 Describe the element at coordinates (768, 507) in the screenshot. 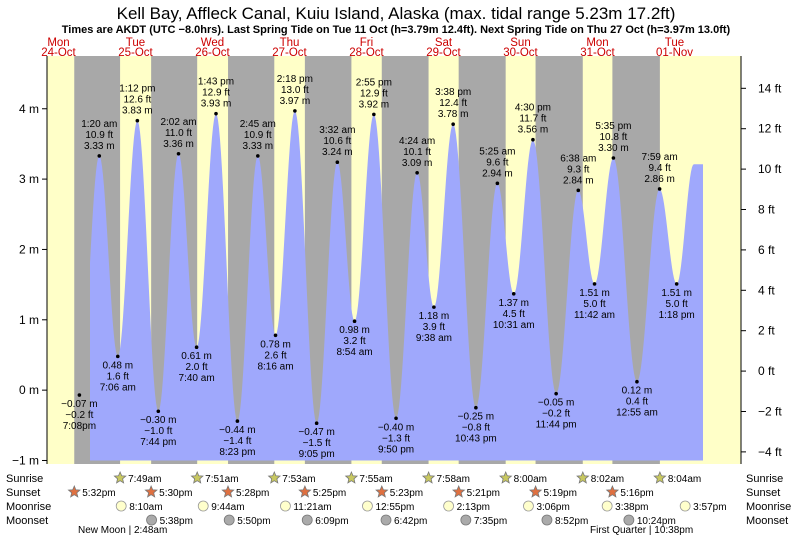

I see `moonrise-row-label-right: Moonrise` at that location.